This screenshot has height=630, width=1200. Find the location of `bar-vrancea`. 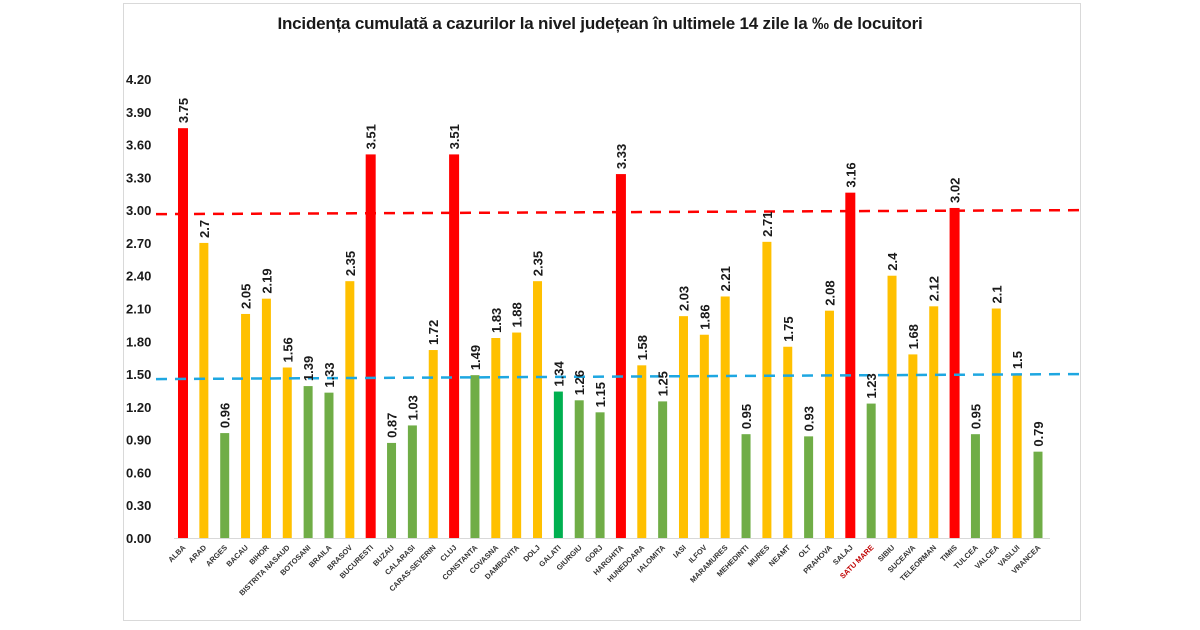

bar-vrancea is located at coordinates (1038, 494).